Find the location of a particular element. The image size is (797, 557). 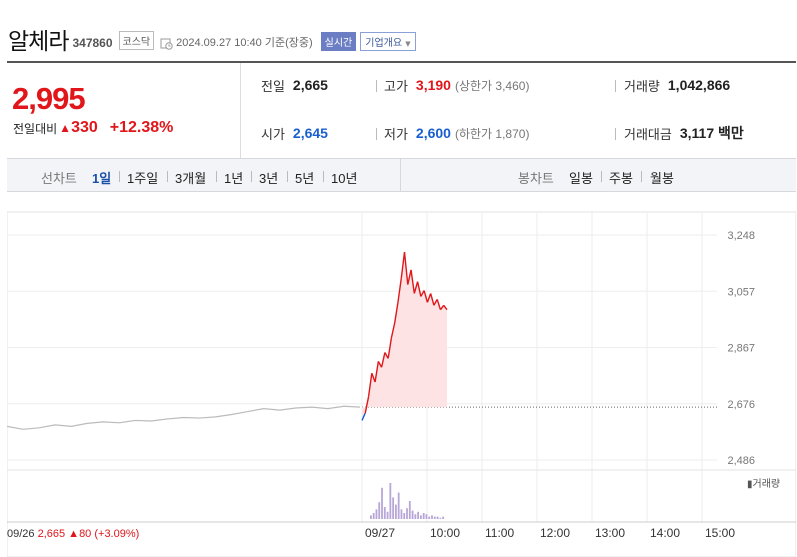

x-tick-label: 11:00 is located at coordinates (499, 533).